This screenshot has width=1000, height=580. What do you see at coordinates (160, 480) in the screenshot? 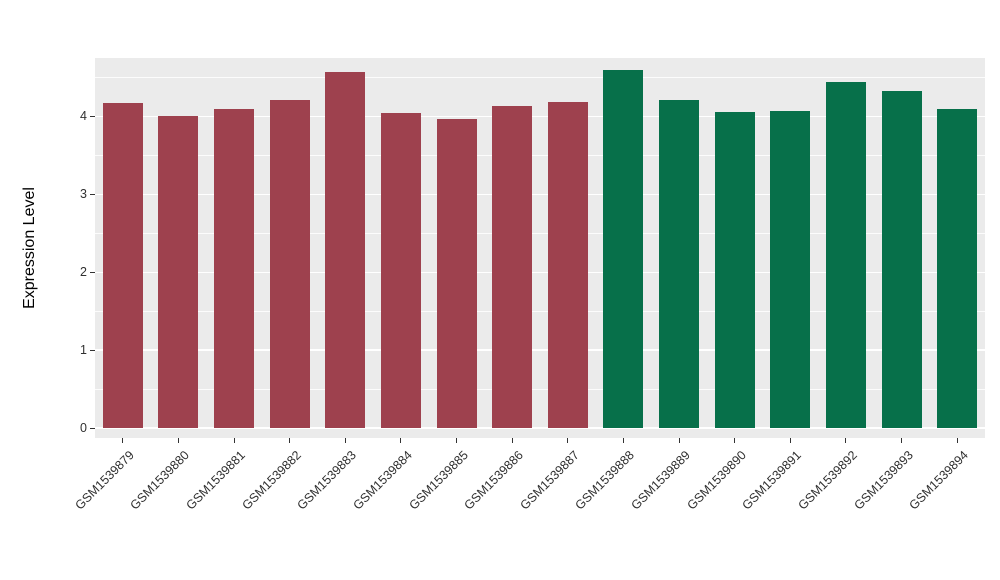
I see `x-tick-label: GSM1539880` at bounding box center [160, 480].